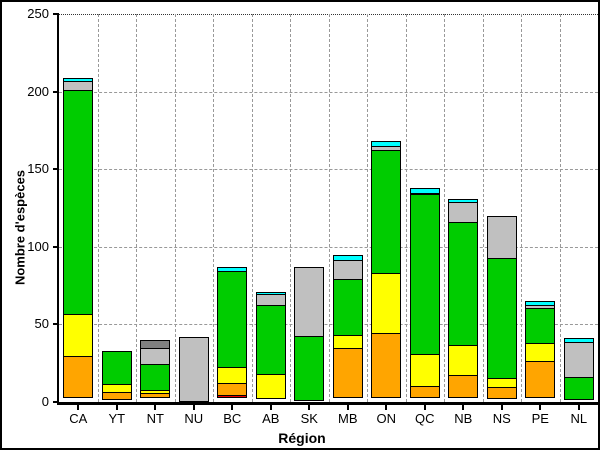  I want to click on bar-BC, so click(232, 334).